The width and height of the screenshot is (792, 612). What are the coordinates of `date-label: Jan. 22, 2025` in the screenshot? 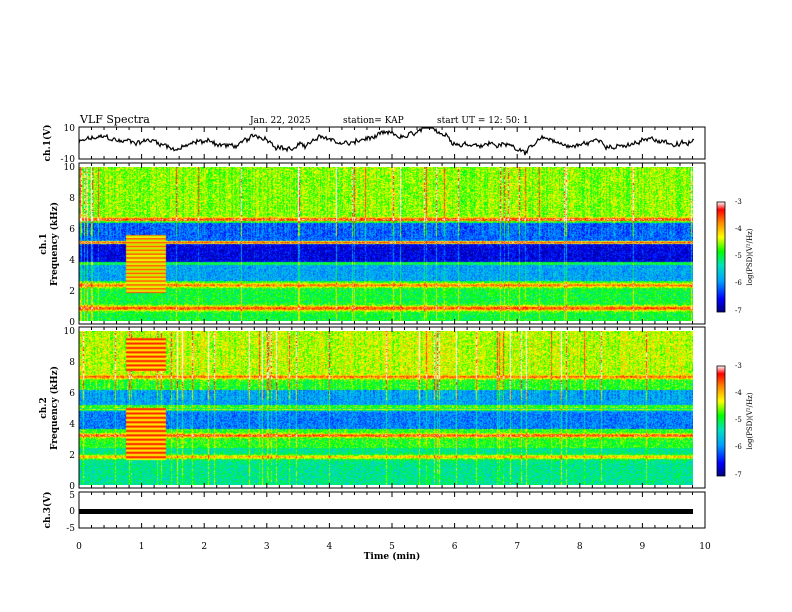 It's located at (280, 121).